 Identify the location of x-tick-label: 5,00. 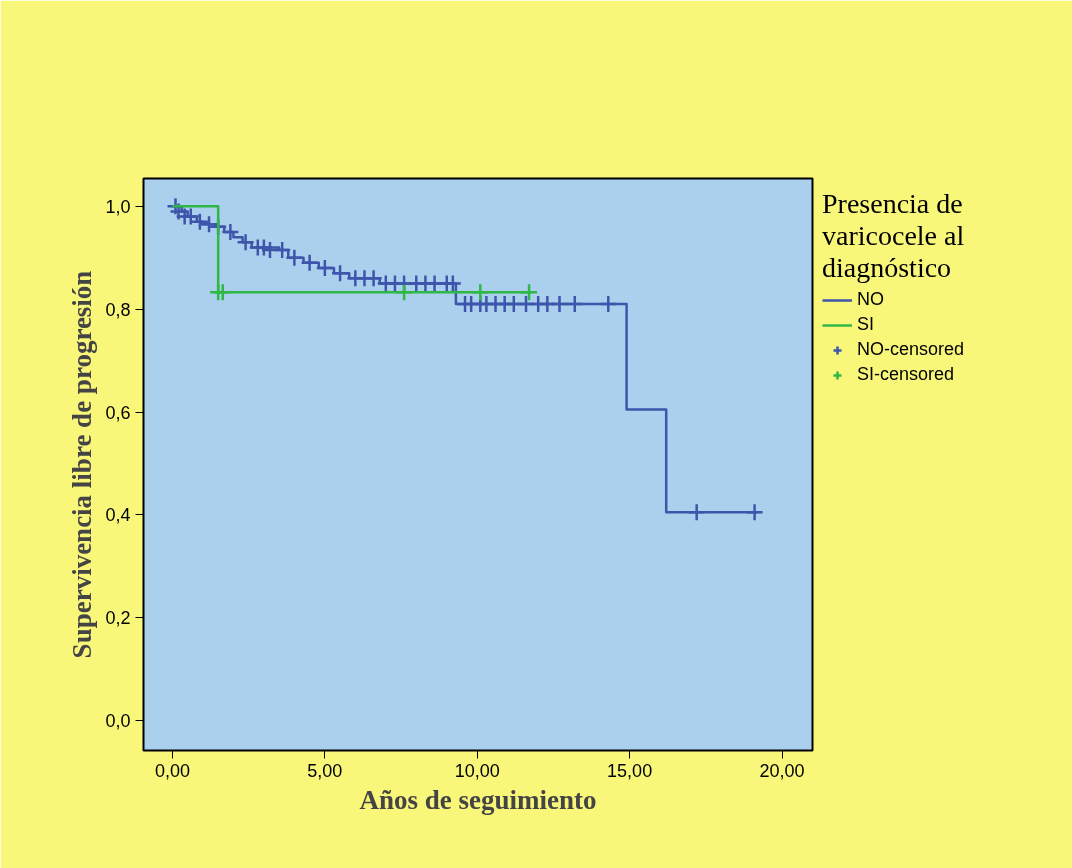
(325, 770).